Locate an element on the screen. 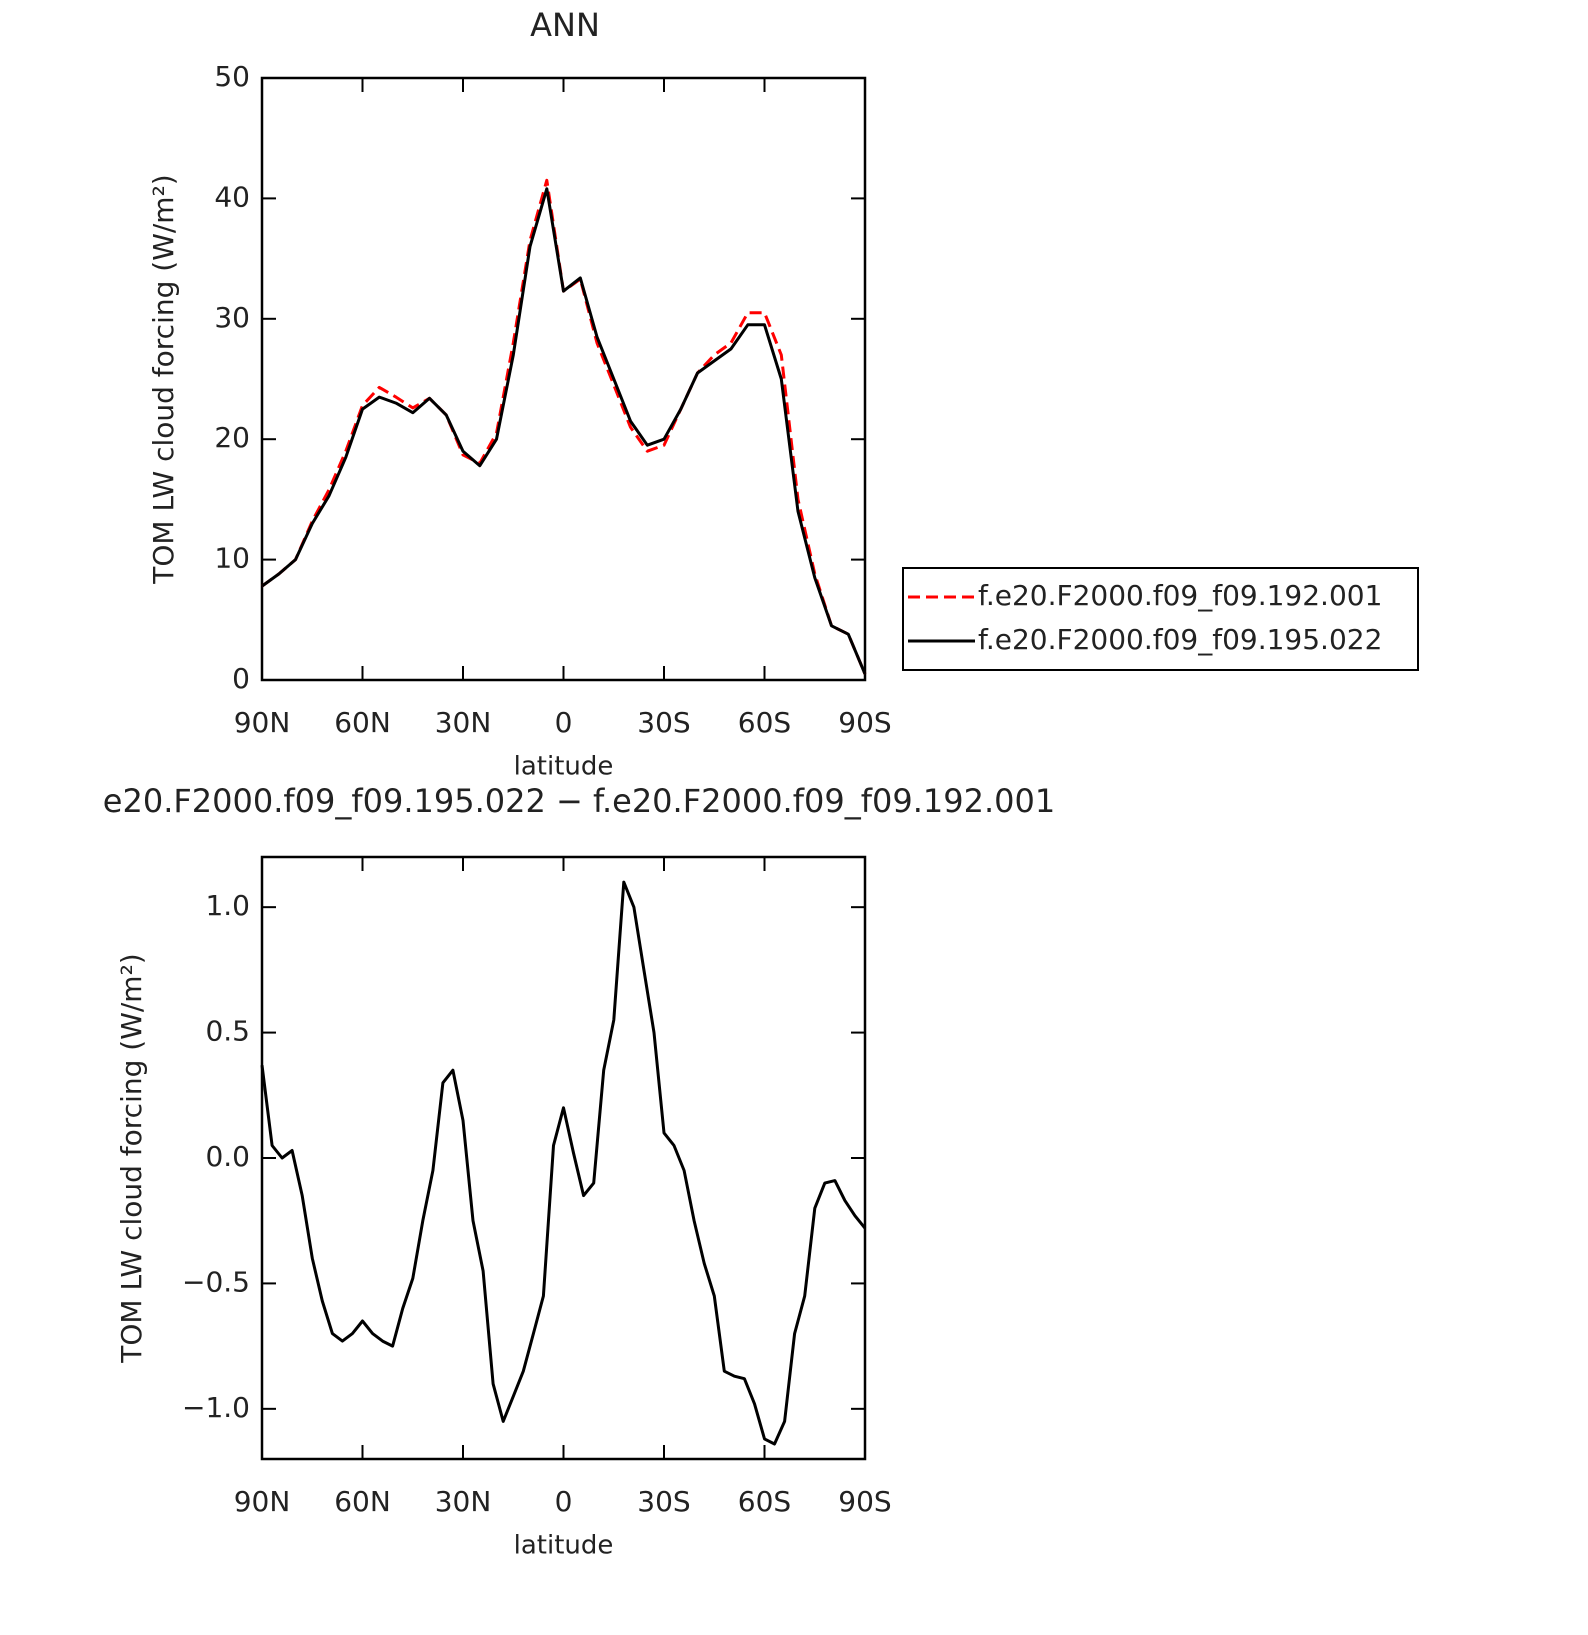 The image size is (1588, 1635). y-tick-label: 0.0 is located at coordinates (227, 1156).